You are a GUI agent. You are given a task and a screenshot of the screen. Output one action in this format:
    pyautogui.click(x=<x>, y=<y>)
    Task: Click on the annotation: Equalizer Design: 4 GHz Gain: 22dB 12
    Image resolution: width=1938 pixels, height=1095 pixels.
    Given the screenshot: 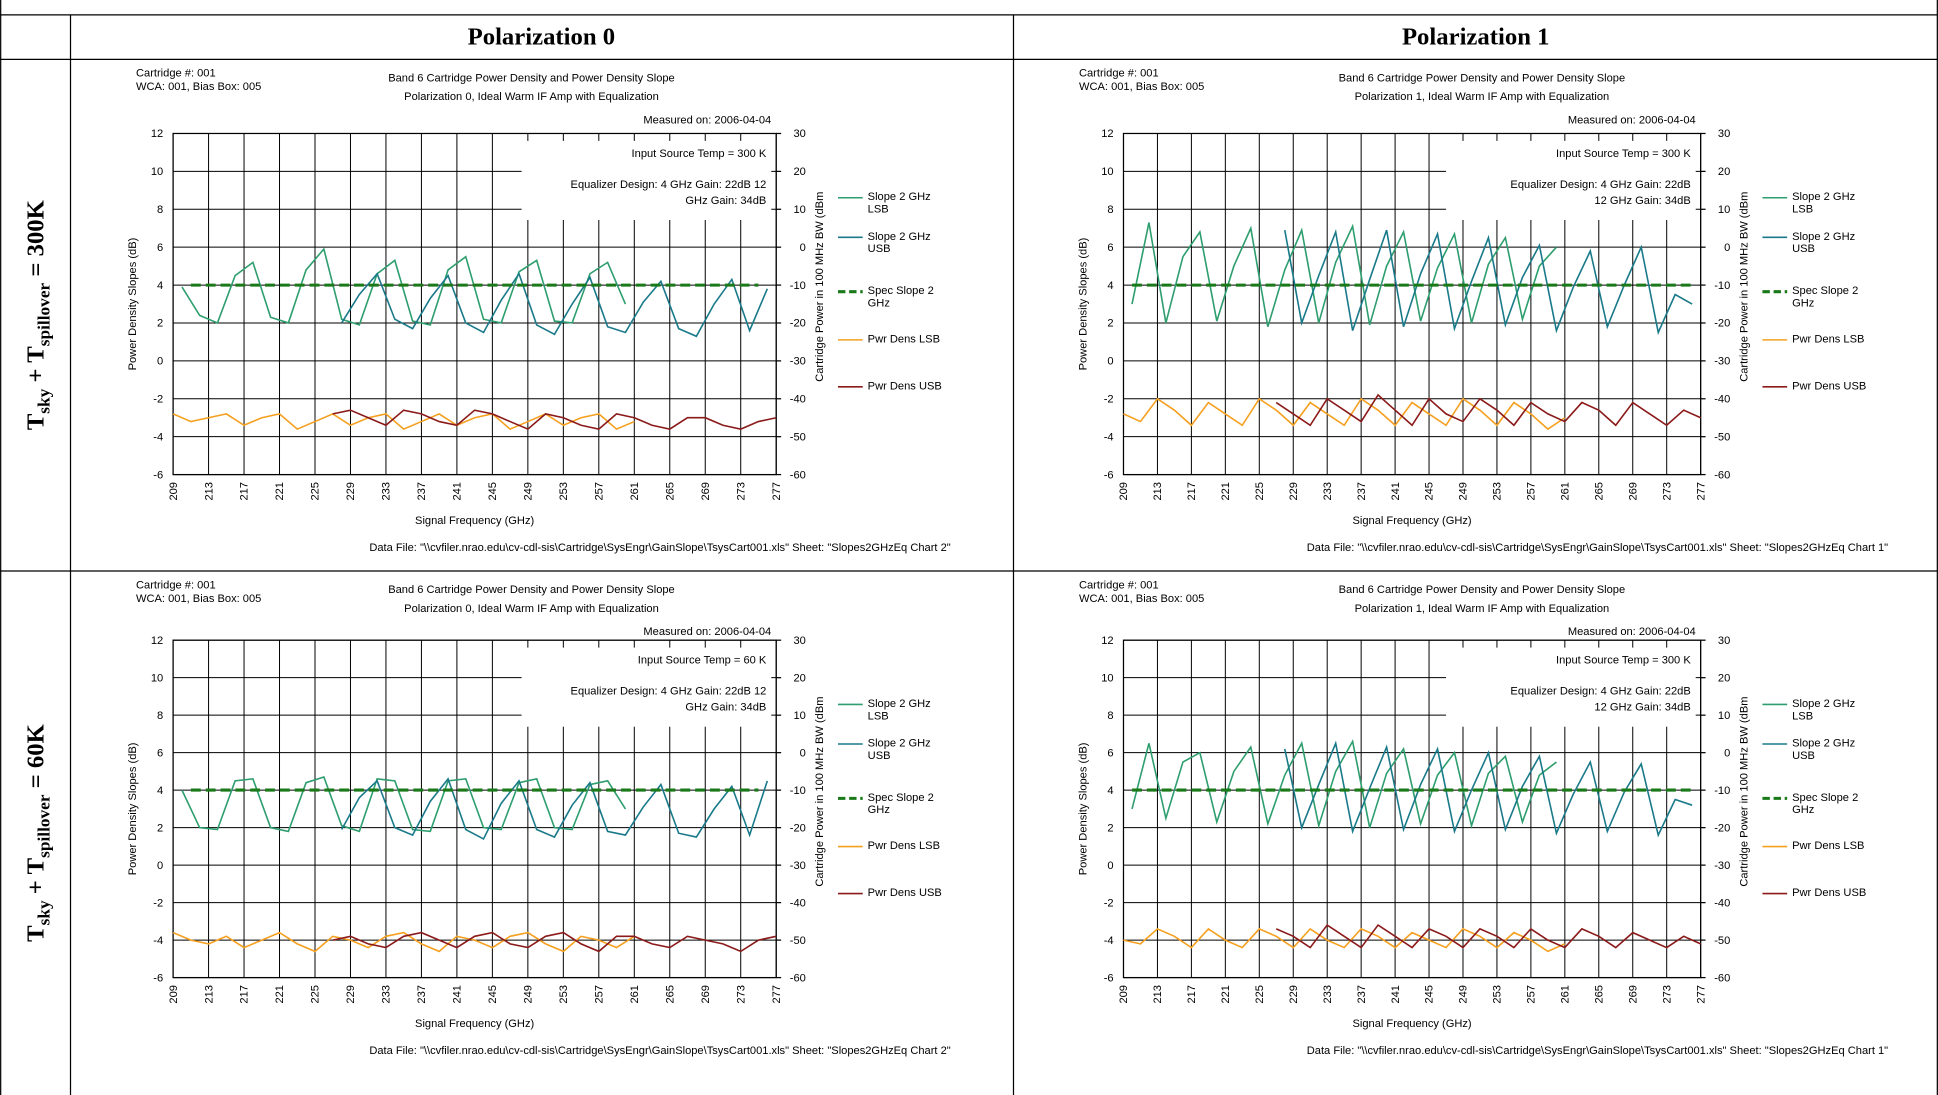 What is the action you would take?
    pyautogui.click(x=669, y=692)
    